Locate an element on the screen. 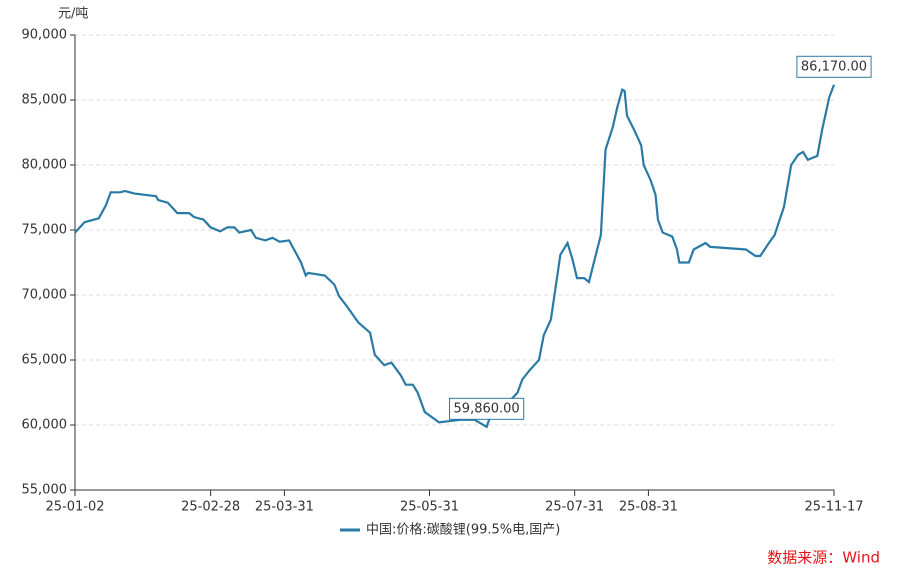  value-label: 59,860.00 is located at coordinates (487, 408).